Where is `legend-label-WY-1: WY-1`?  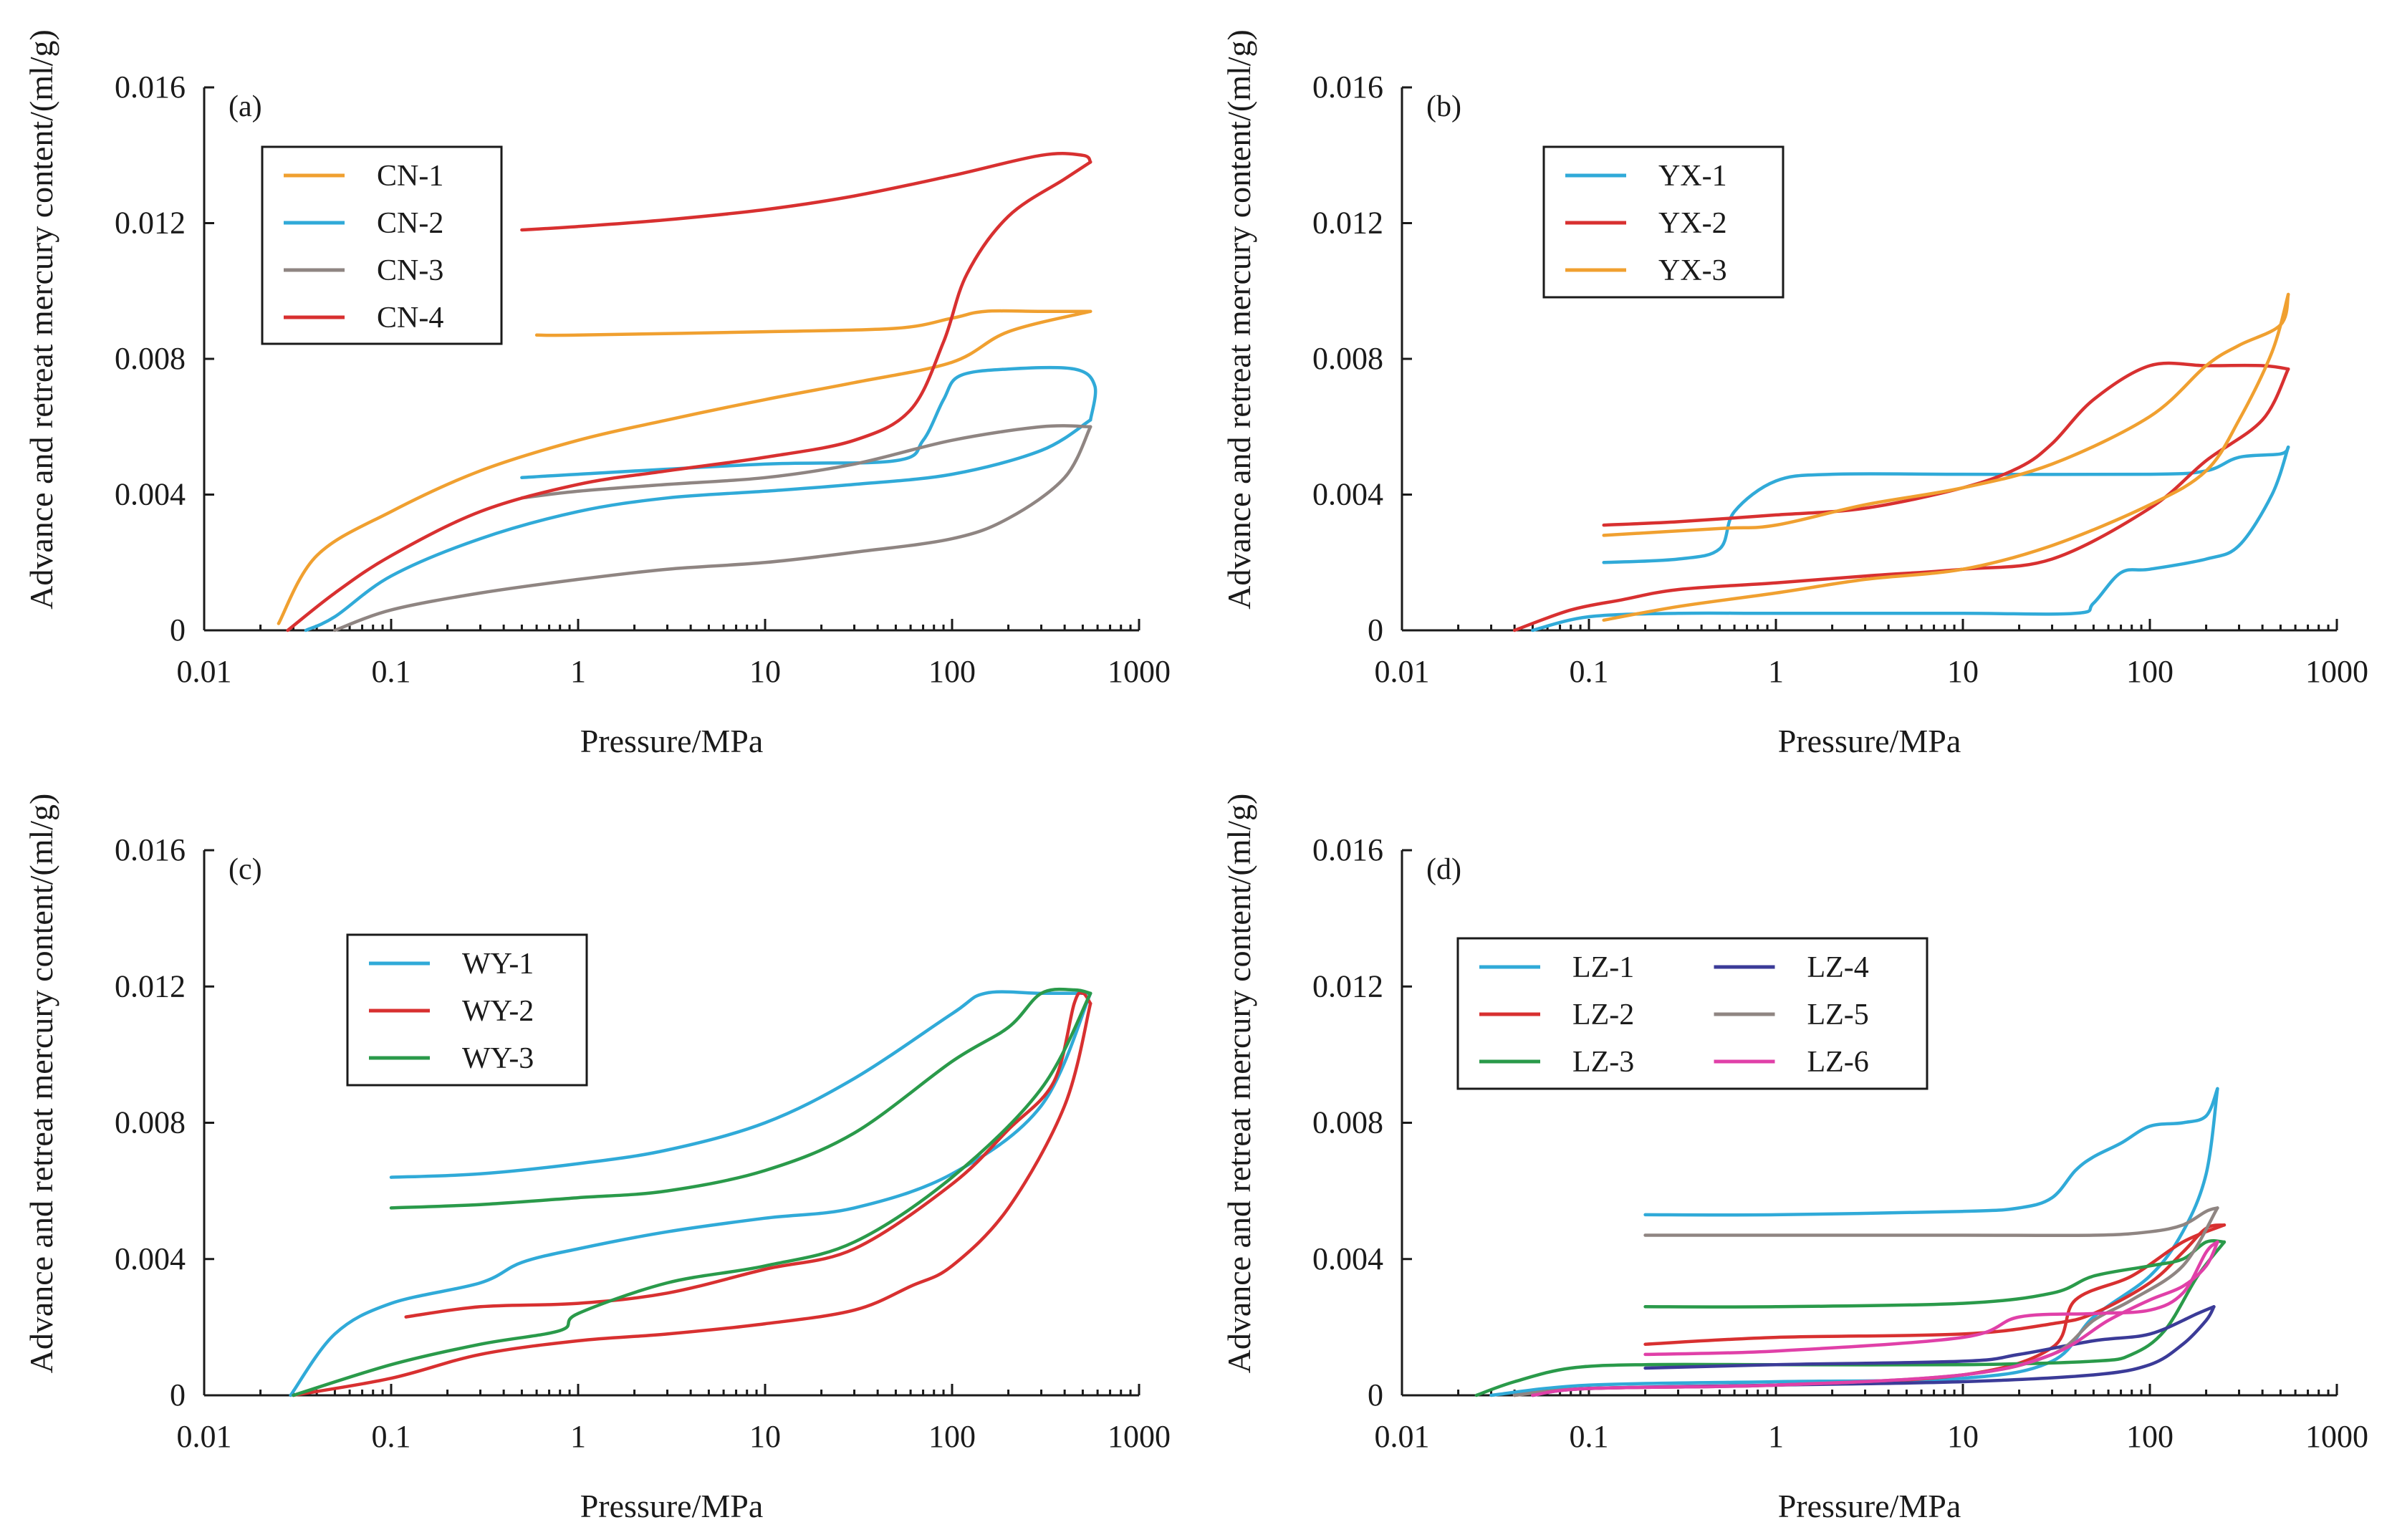
legend-label-WY-1: WY-1 is located at coordinates (498, 964).